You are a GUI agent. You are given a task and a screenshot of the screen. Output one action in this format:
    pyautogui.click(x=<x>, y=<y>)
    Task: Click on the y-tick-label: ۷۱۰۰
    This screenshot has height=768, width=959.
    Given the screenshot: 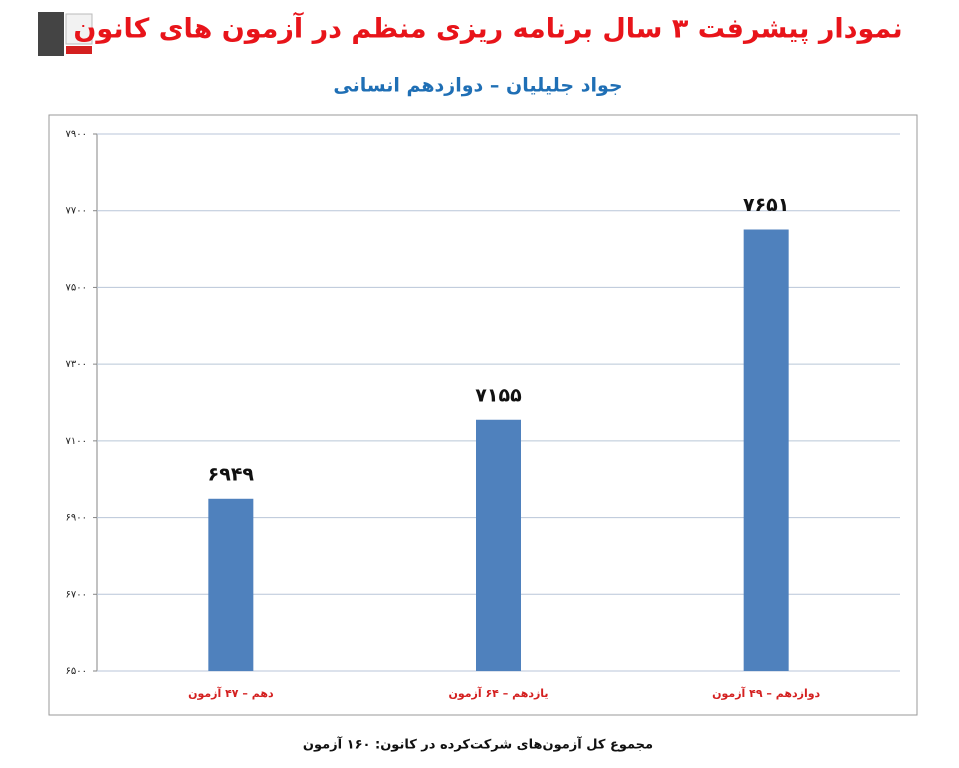 What is the action you would take?
    pyautogui.click(x=76, y=441)
    